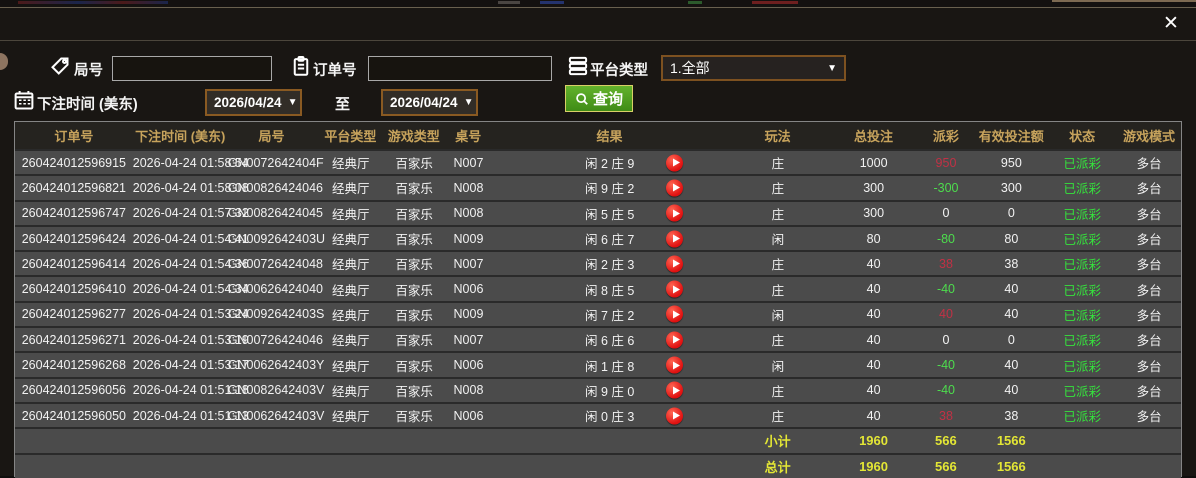 The height and width of the screenshot is (478, 1196). I want to click on bet-time-label: 下注时间 (美东), so click(87, 105).